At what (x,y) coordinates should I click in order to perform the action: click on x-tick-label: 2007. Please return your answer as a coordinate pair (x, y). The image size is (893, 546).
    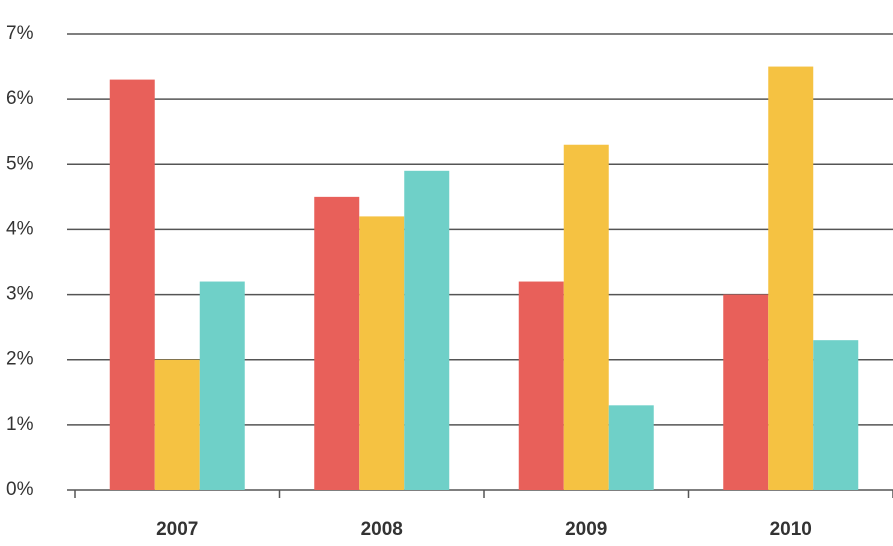
    Looking at the image, I should click on (177, 529).